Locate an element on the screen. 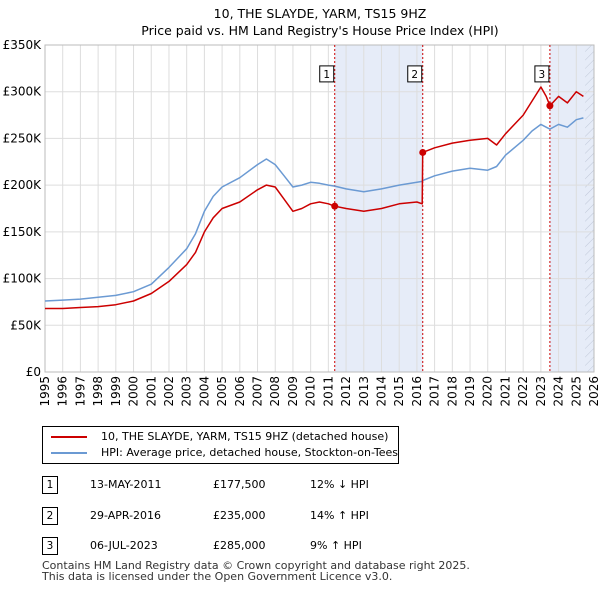  y-tick-label: £200K is located at coordinates (23, 185).